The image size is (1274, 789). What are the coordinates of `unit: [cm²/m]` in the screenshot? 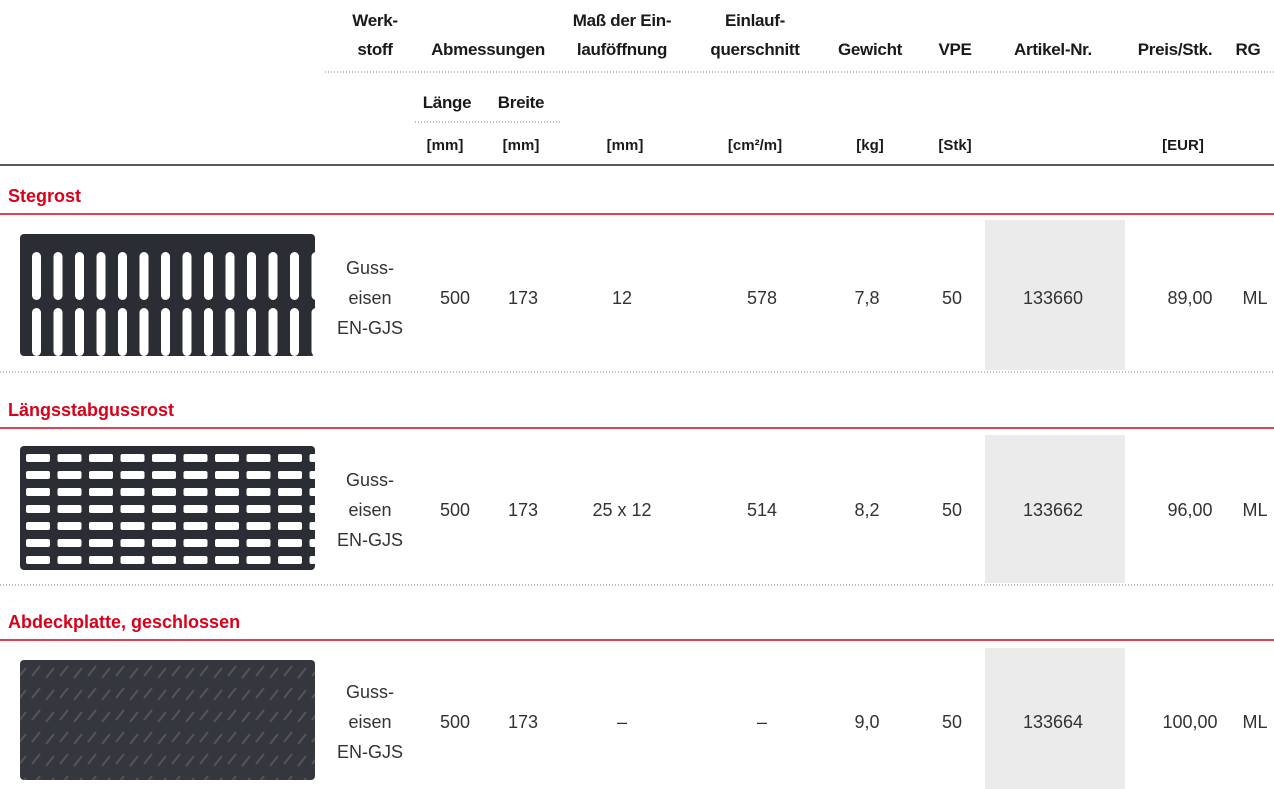 It's located at (755, 145).